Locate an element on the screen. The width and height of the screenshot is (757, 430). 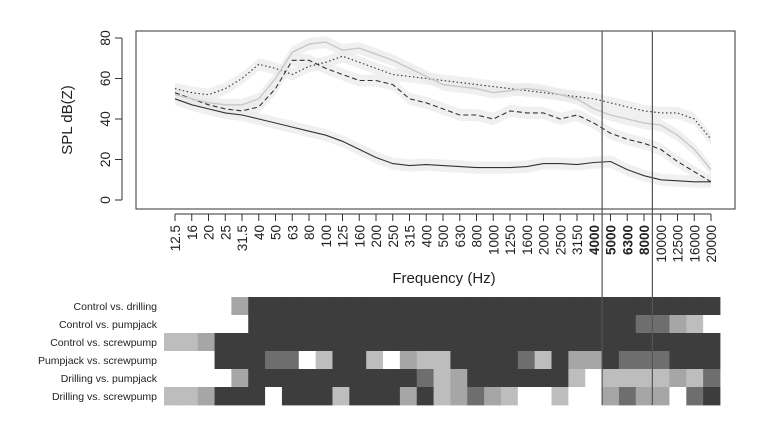
x-tick-label: 630 is located at coordinates (460, 236).